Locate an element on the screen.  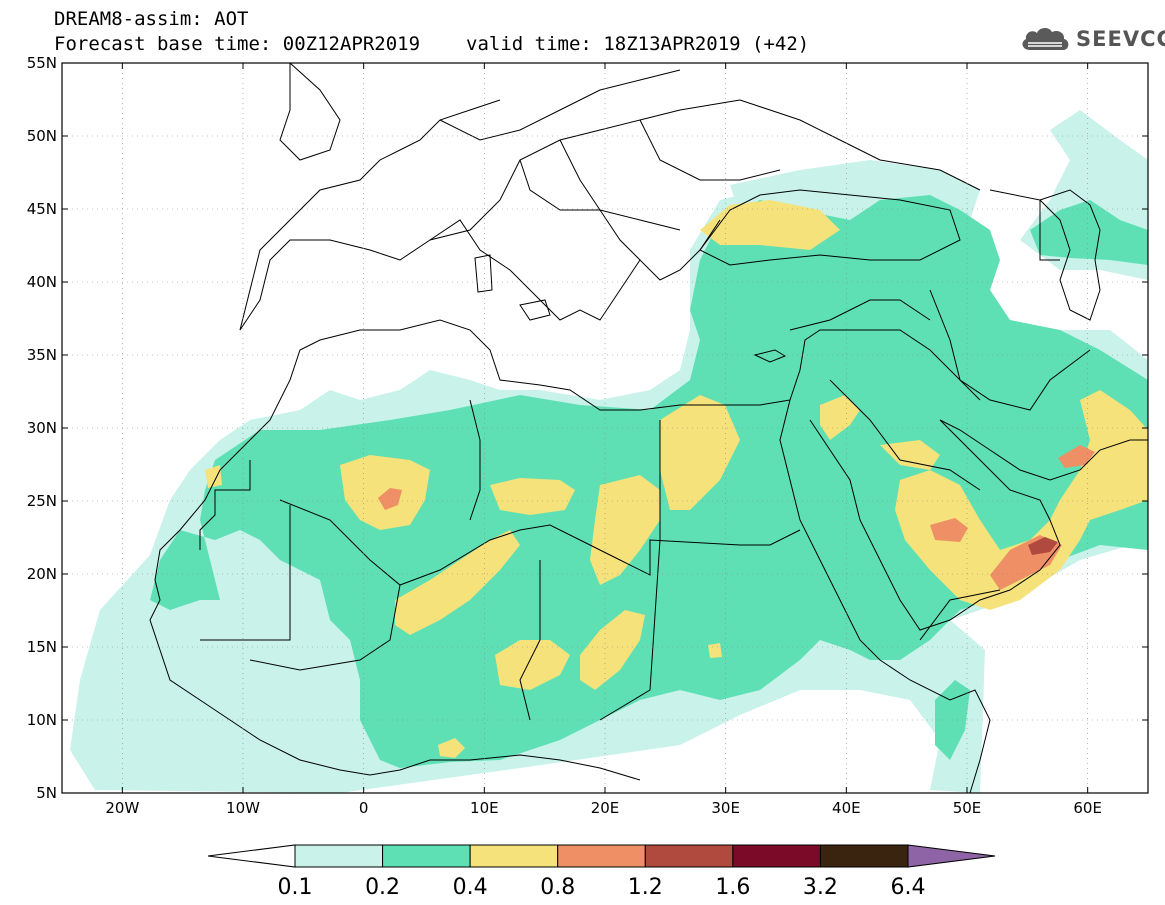
border-turkey-syria is located at coordinates (860, 315).